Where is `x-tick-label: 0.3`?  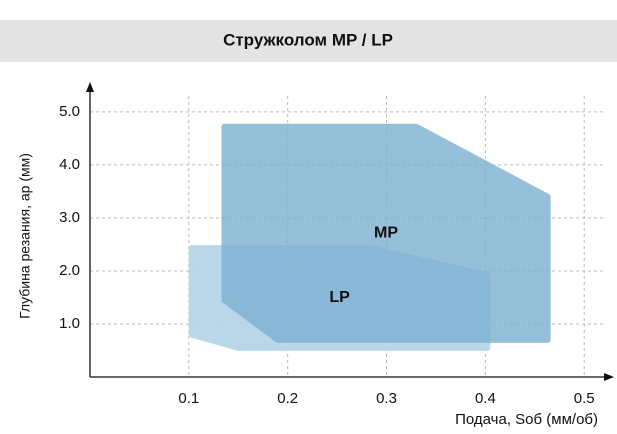
x-tick-label: 0.3 is located at coordinates (386, 398).